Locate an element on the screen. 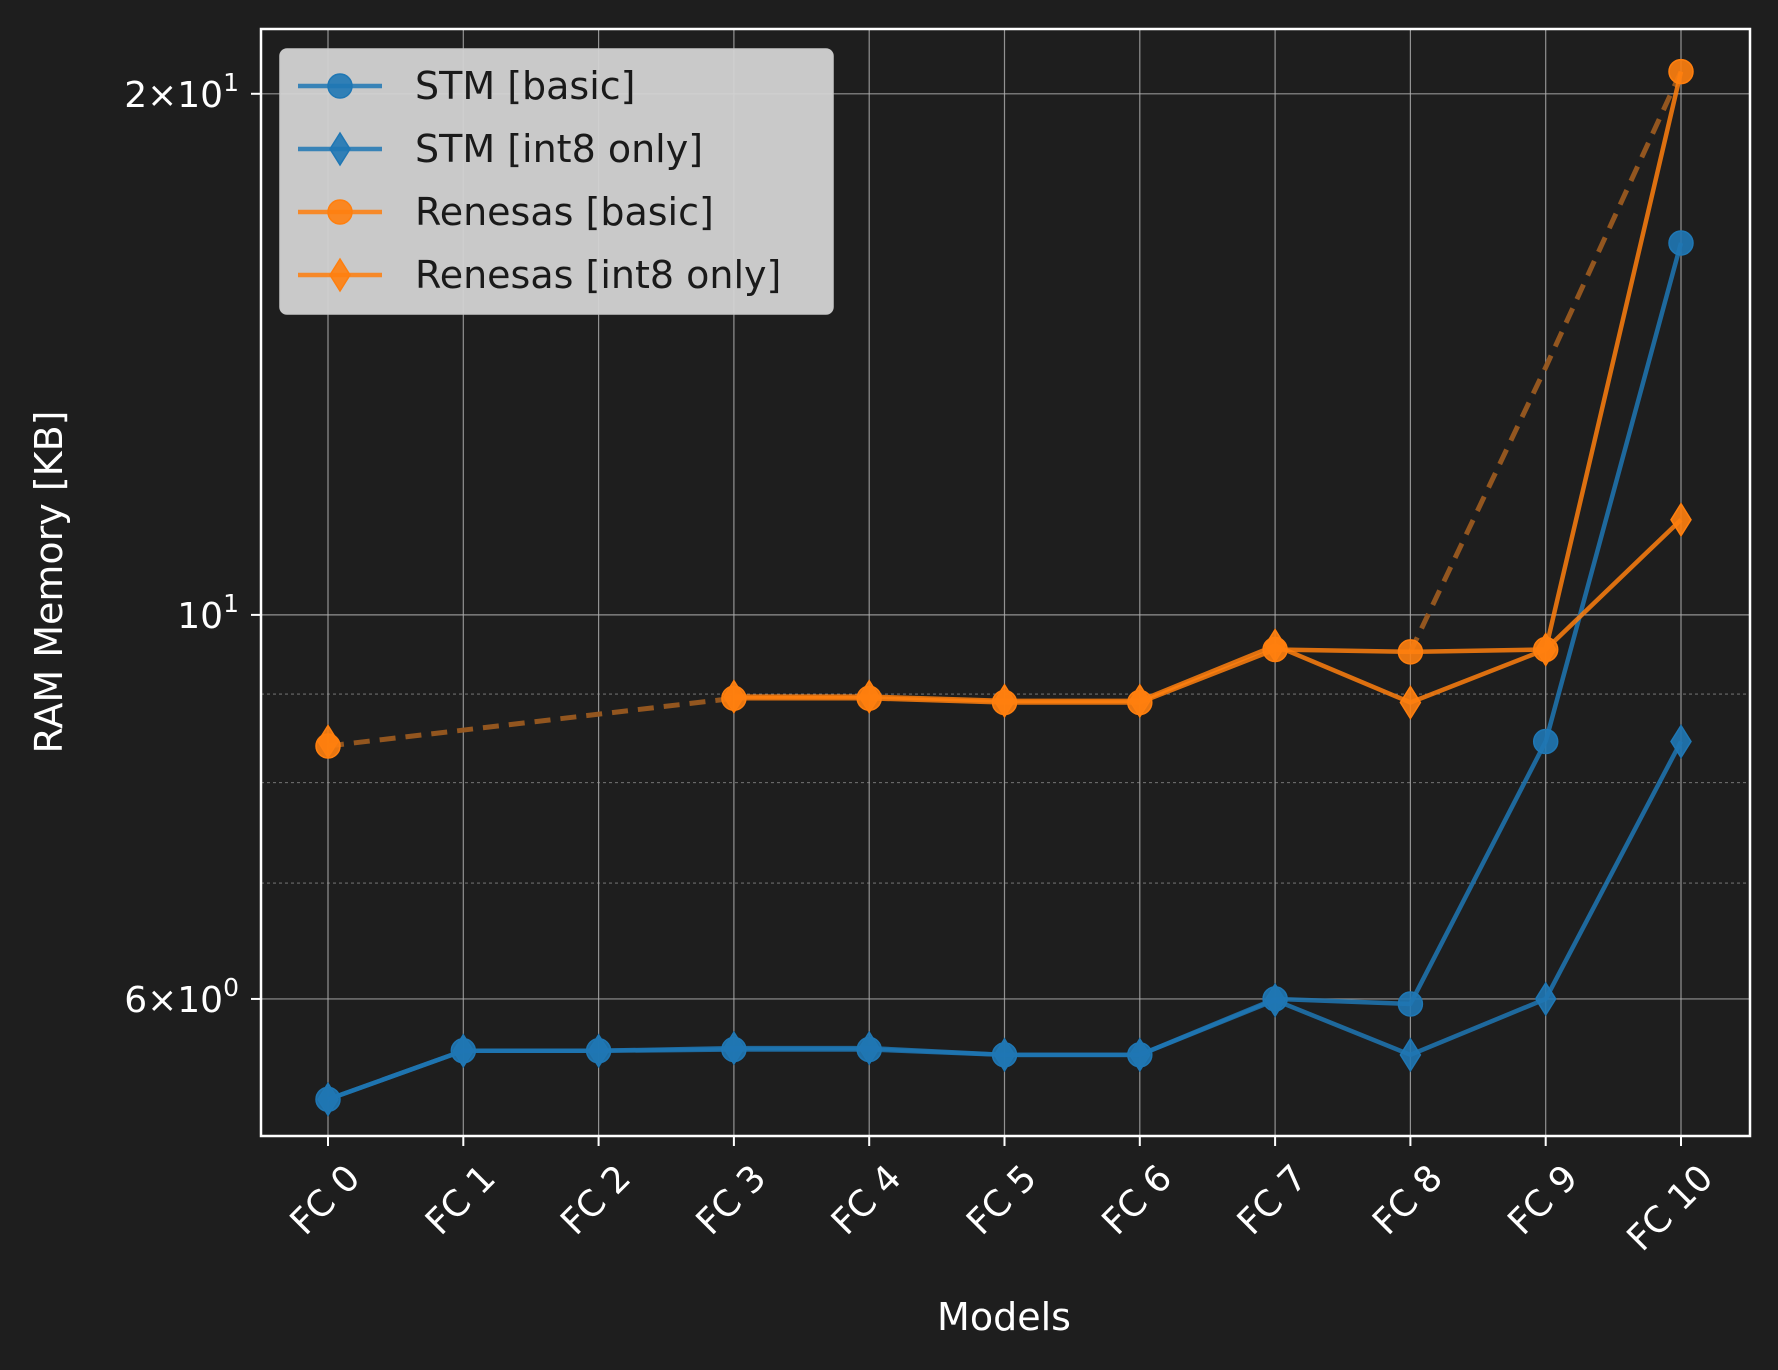 The height and width of the screenshot is (1370, 1778). legend-entry: STM [int8 only] is located at coordinates (500, 149).